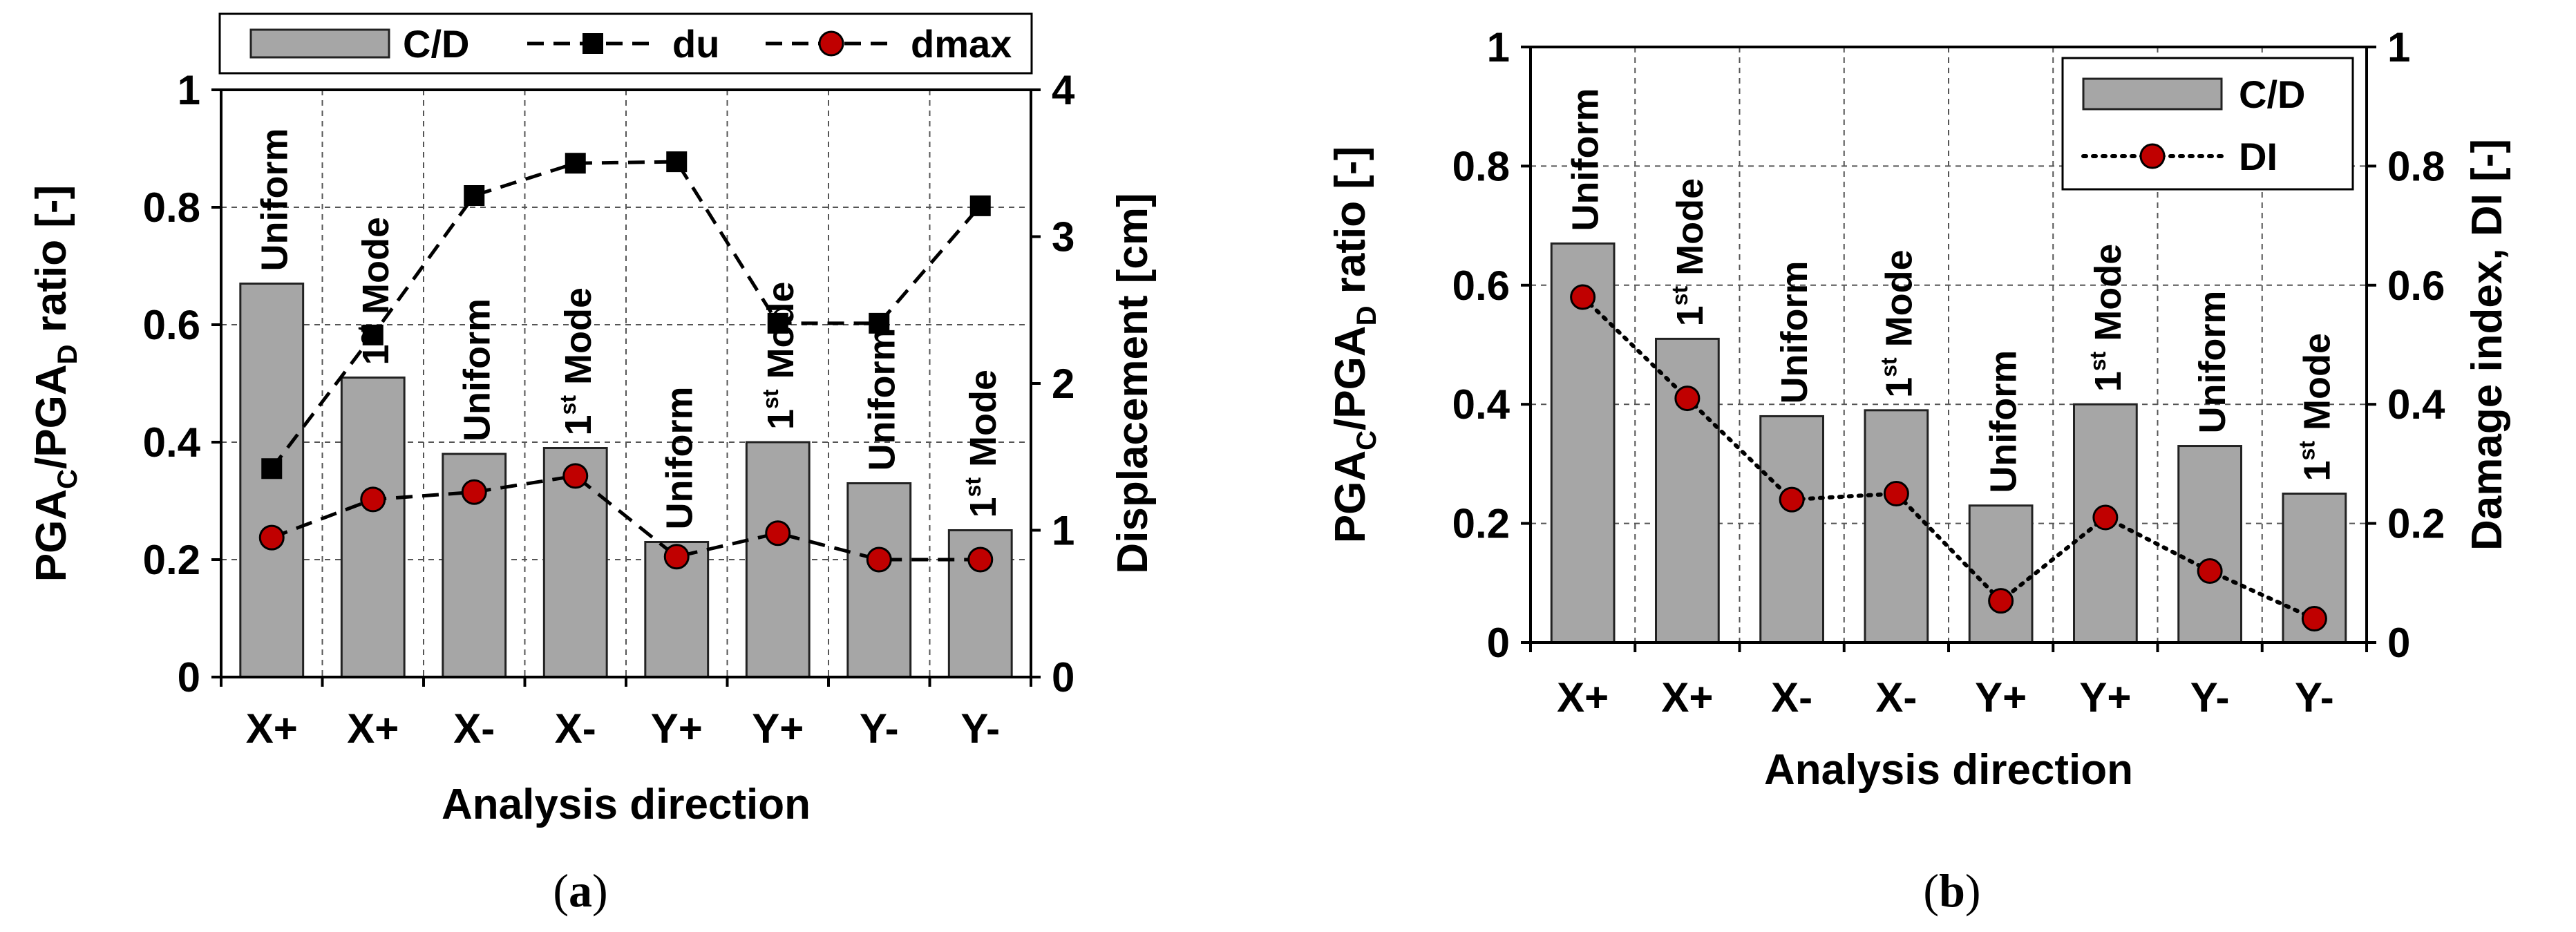  Describe the element at coordinates (1063, 384) in the screenshot. I see `y2-tick-label: 2` at that location.